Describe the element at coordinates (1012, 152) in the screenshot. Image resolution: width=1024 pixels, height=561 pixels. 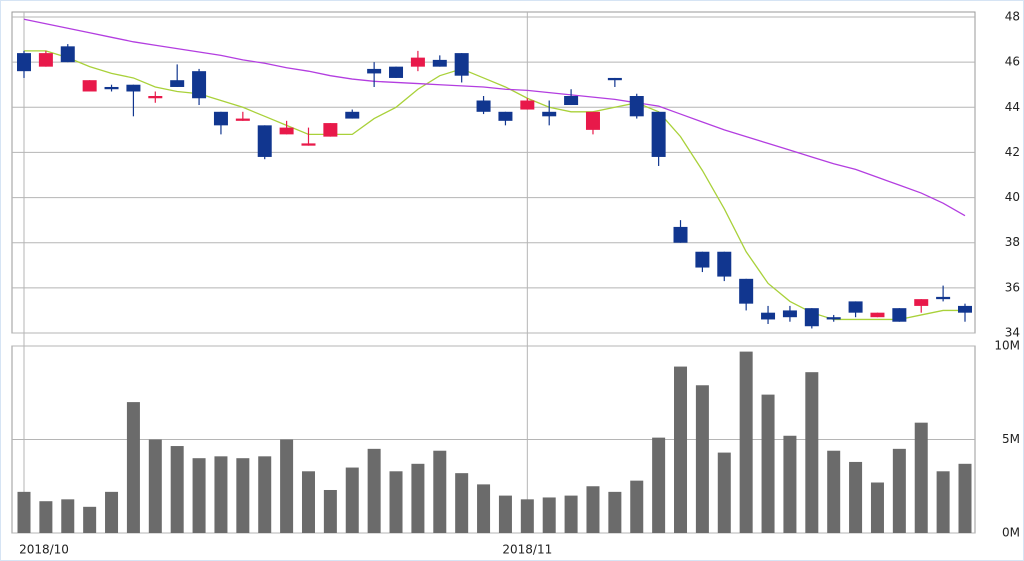
I see `y-tick-label: 42` at that location.